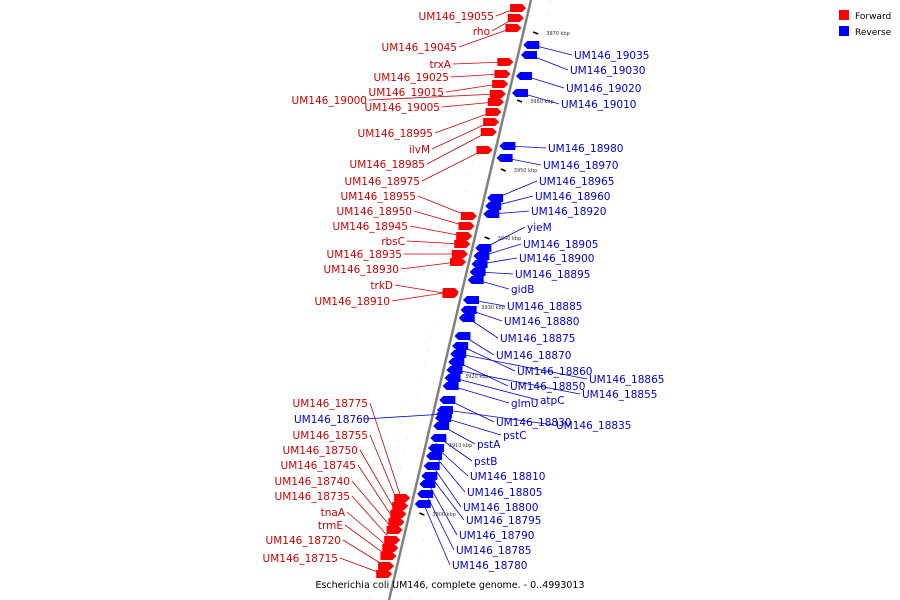 This screenshot has height=600, width=900. What do you see at coordinates (493, 551) in the screenshot?
I see `gene-label-um146-18785: UM146_18785` at bounding box center [493, 551].